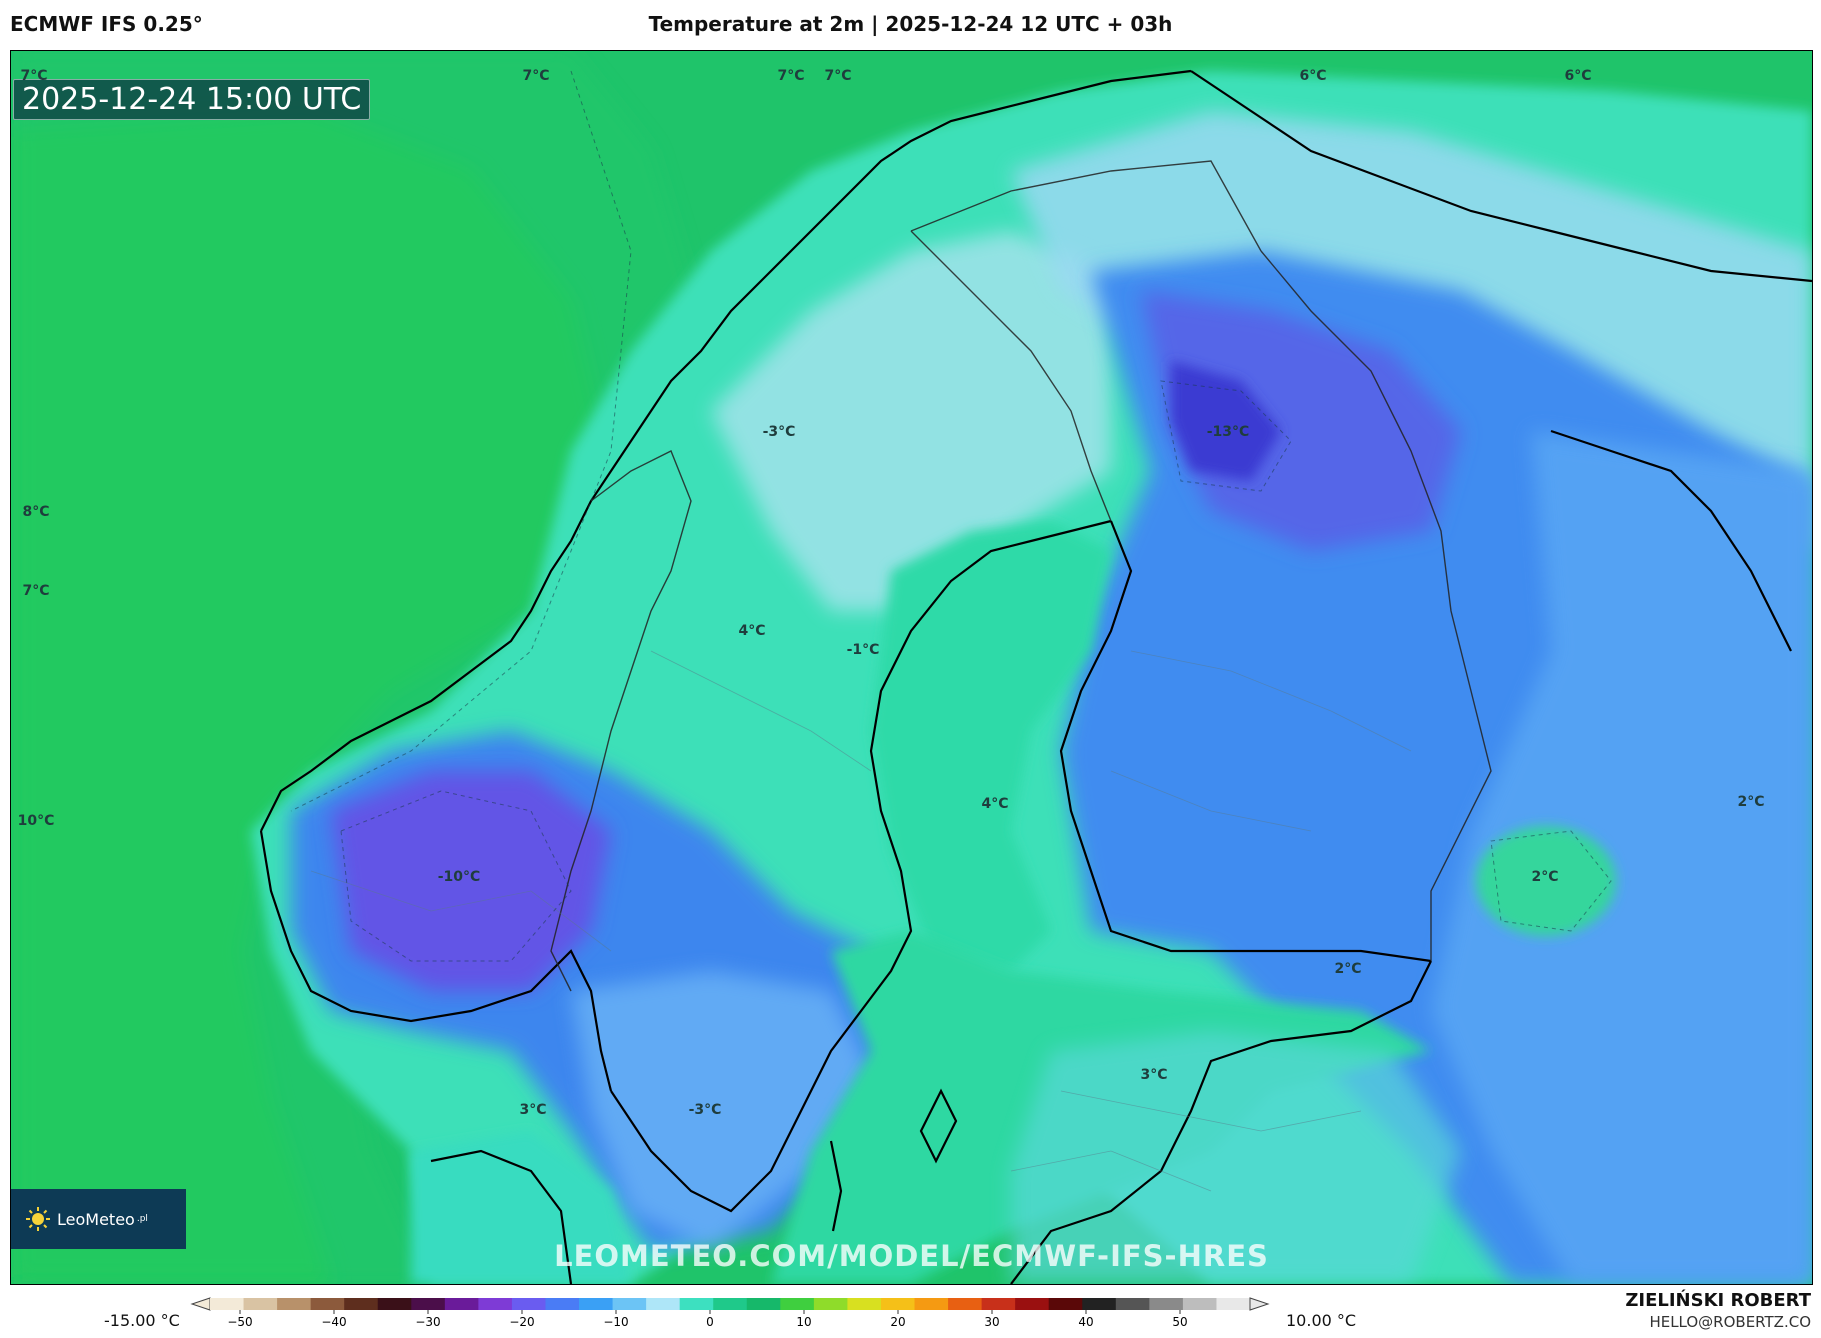 This screenshot has height=1338, width=1821. What do you see at coordinates (501, 1216) in the screenshot?
I see `coast-denmark` at bounding box center [501, 1216].